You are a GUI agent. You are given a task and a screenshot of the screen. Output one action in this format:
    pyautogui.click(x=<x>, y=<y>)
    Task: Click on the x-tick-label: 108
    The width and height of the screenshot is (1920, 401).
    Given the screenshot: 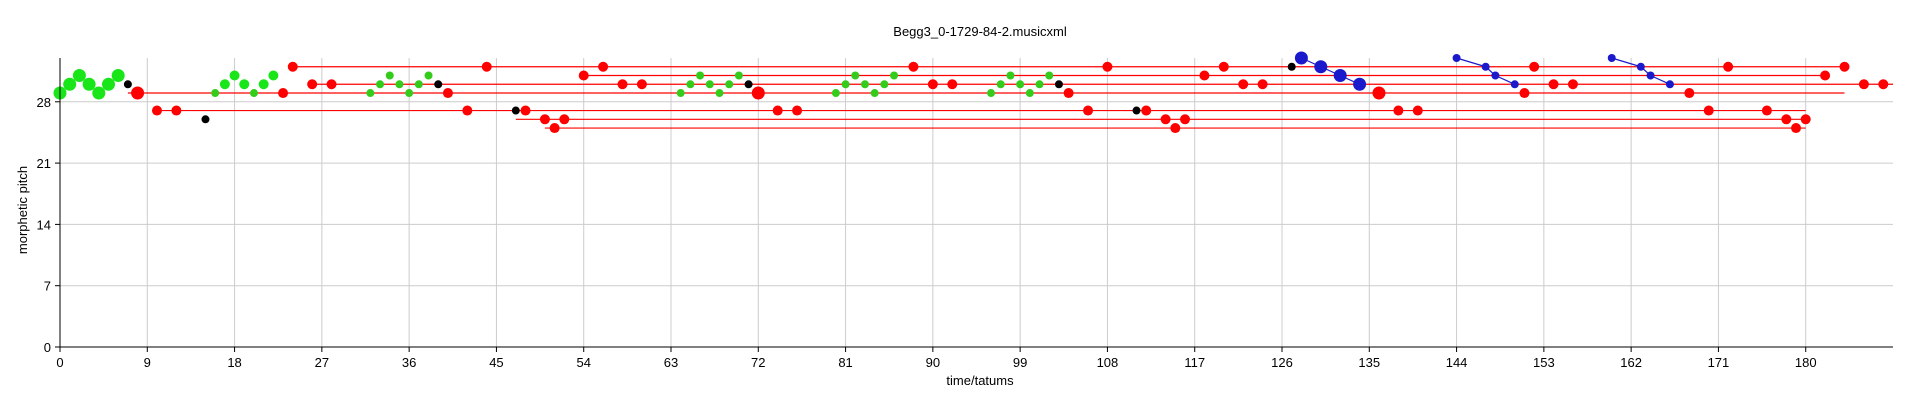 What is the action you would take?
    pyautogui.click(x=1108, y=362)
    